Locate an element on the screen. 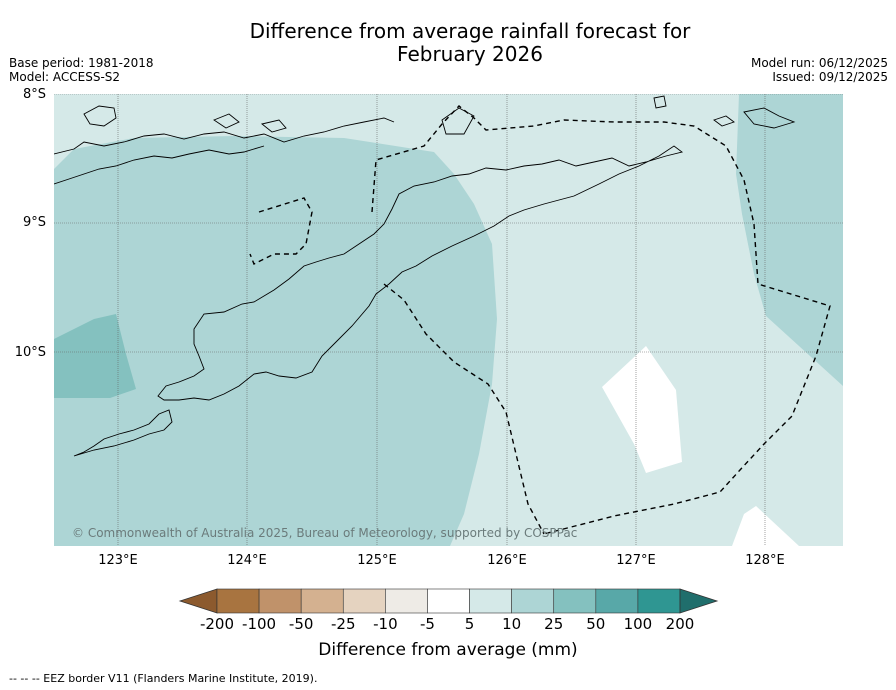 This screenshot has width=896, height=690. colorbar is located at coordinates (448, 601).